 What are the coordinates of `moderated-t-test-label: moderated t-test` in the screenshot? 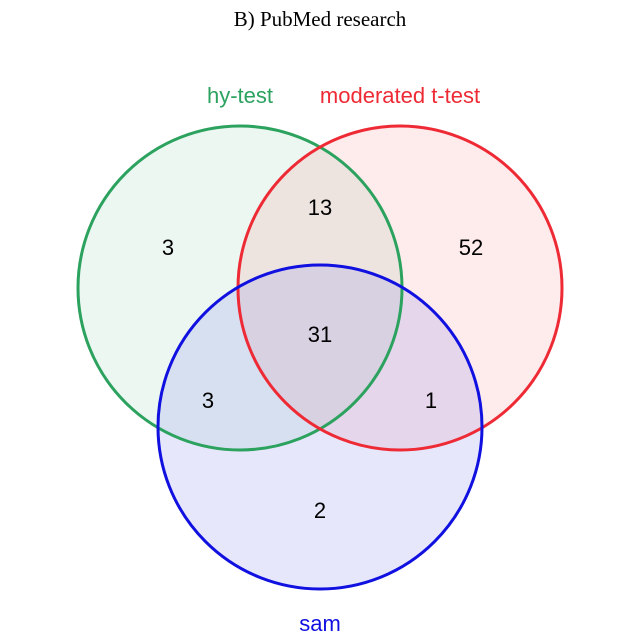 It's located at (400, 95).